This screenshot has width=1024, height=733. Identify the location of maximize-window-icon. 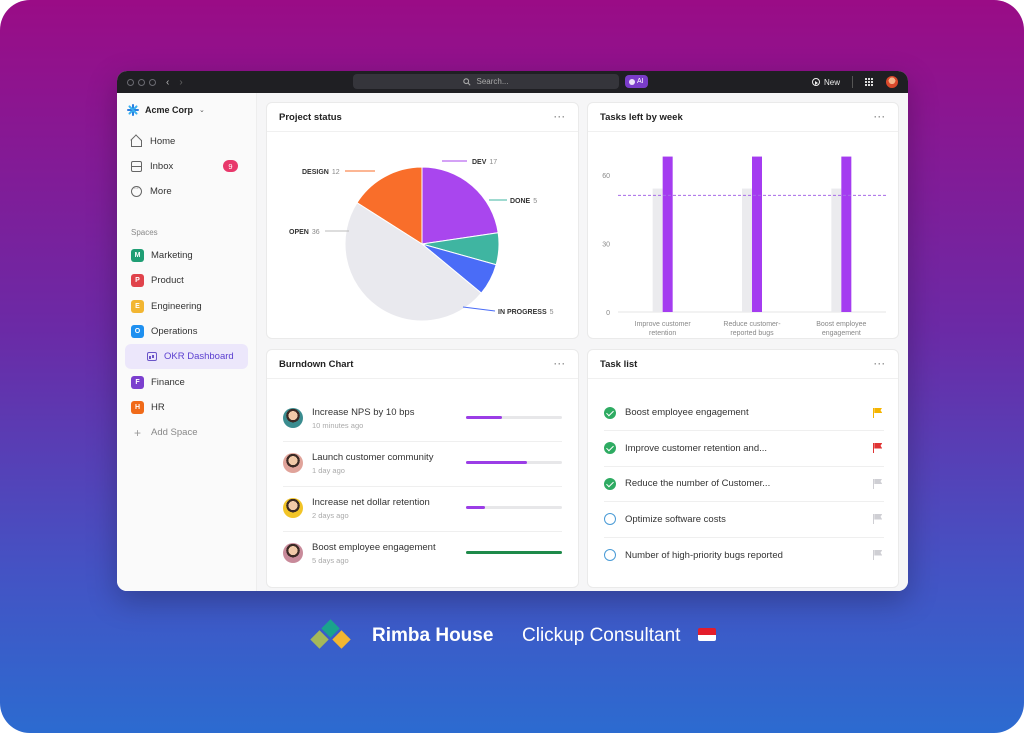
(152, 82).